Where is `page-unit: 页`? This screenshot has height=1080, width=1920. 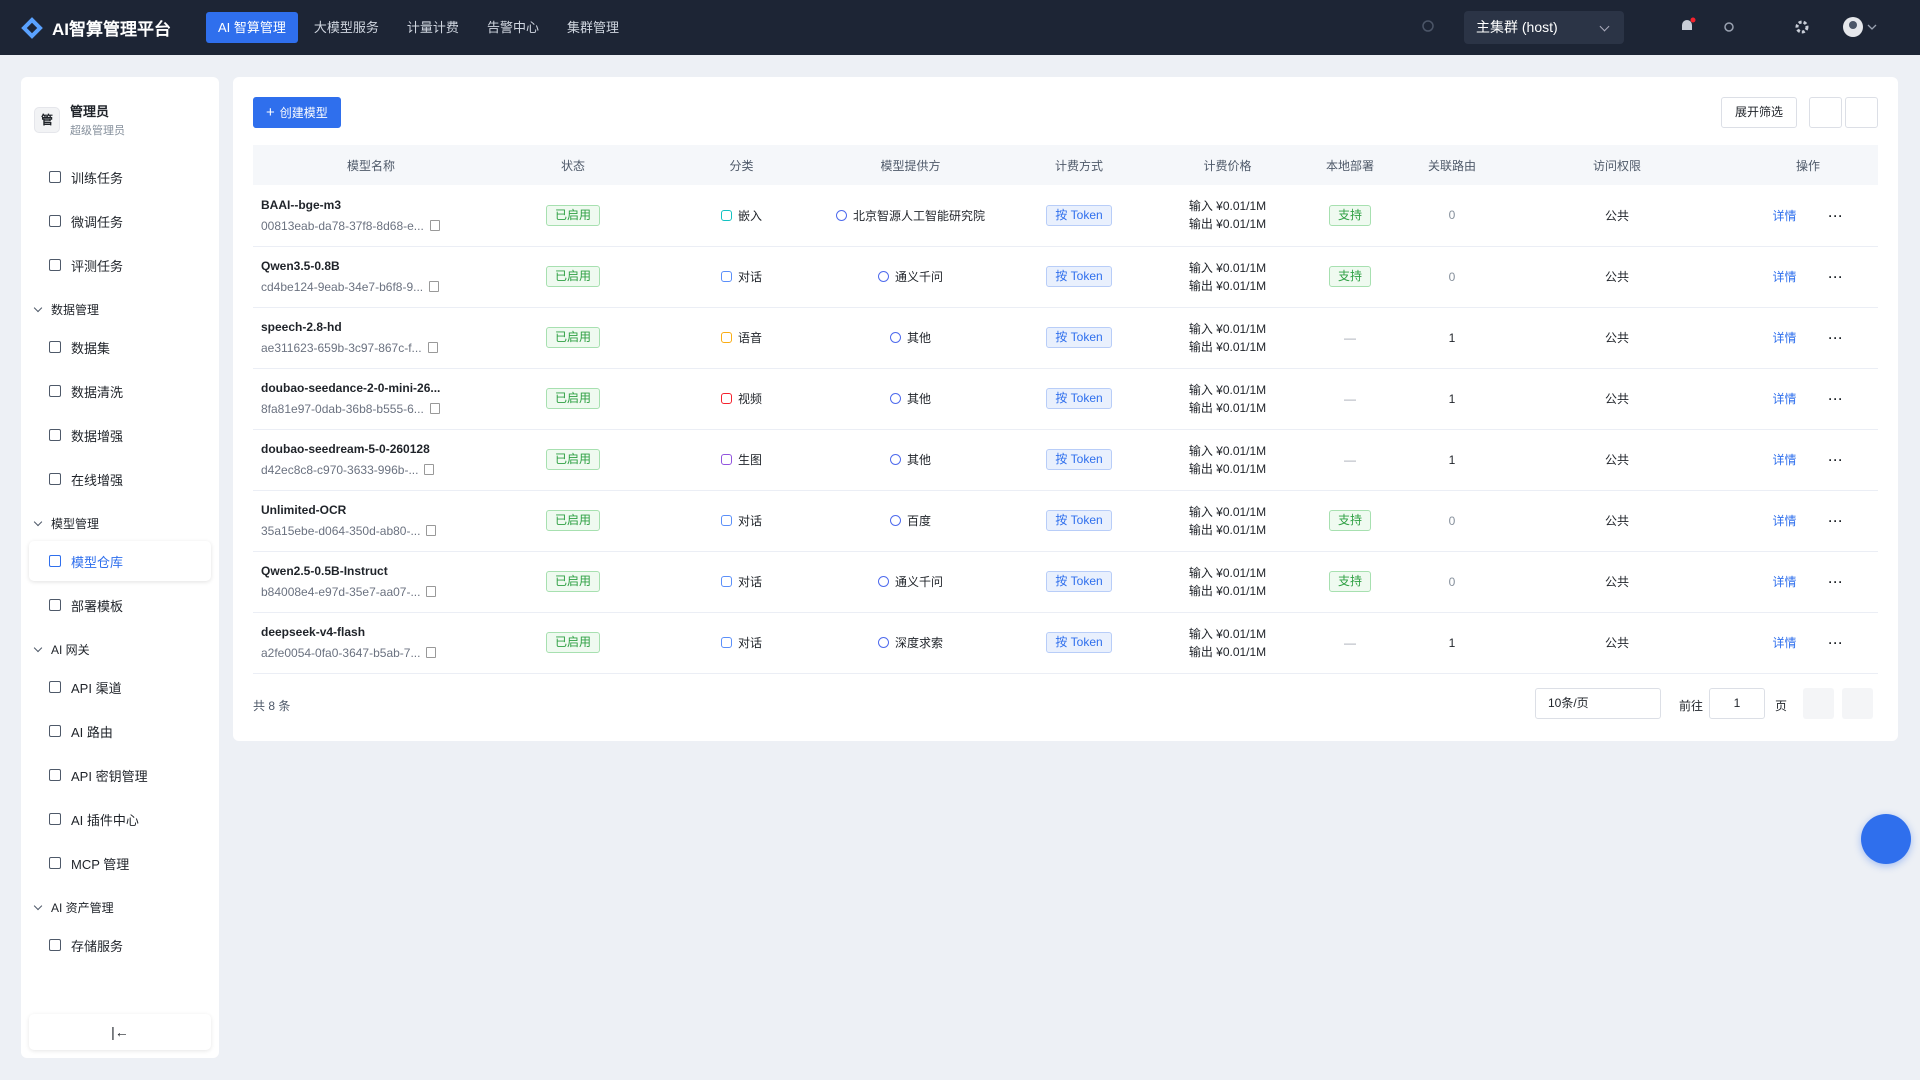 page-unit: 页 is located at coordinates (1781, 706).